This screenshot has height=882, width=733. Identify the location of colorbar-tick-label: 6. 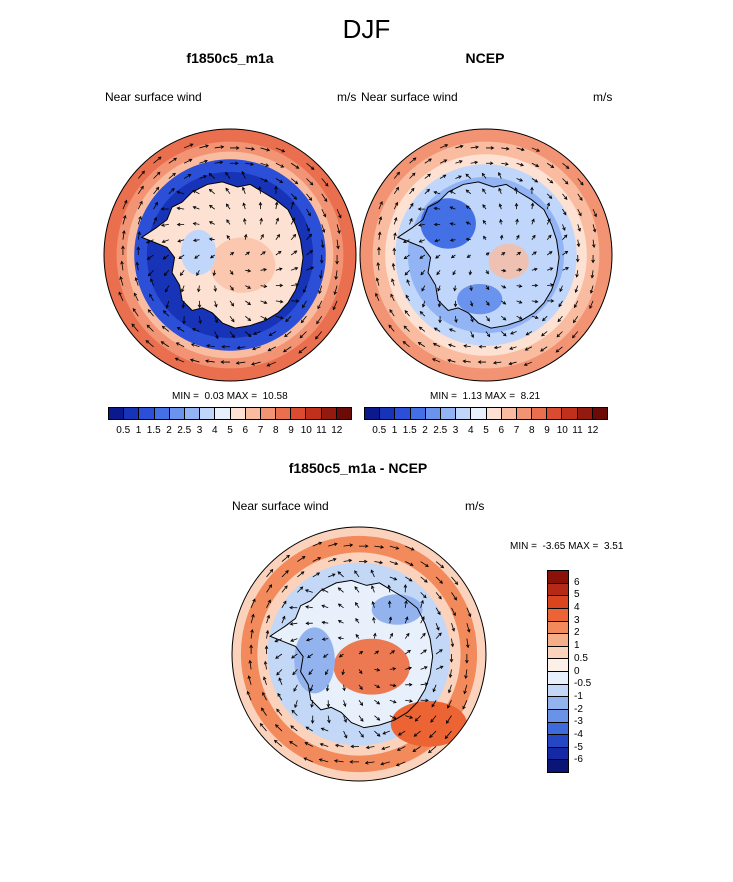
(577, 582).